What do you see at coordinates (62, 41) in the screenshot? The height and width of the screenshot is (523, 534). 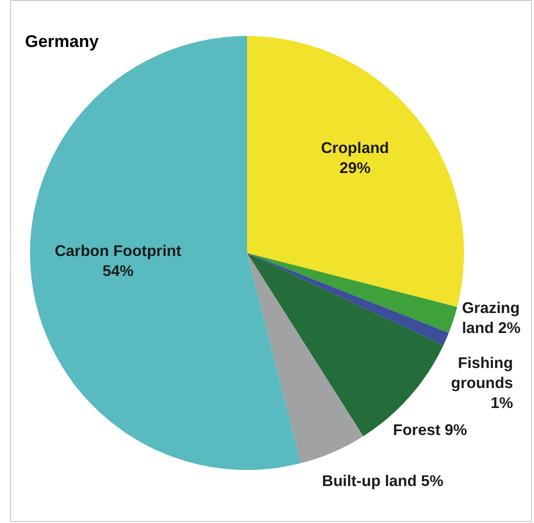 I see `chart-title: Germany` at bounding box center [62, 41].